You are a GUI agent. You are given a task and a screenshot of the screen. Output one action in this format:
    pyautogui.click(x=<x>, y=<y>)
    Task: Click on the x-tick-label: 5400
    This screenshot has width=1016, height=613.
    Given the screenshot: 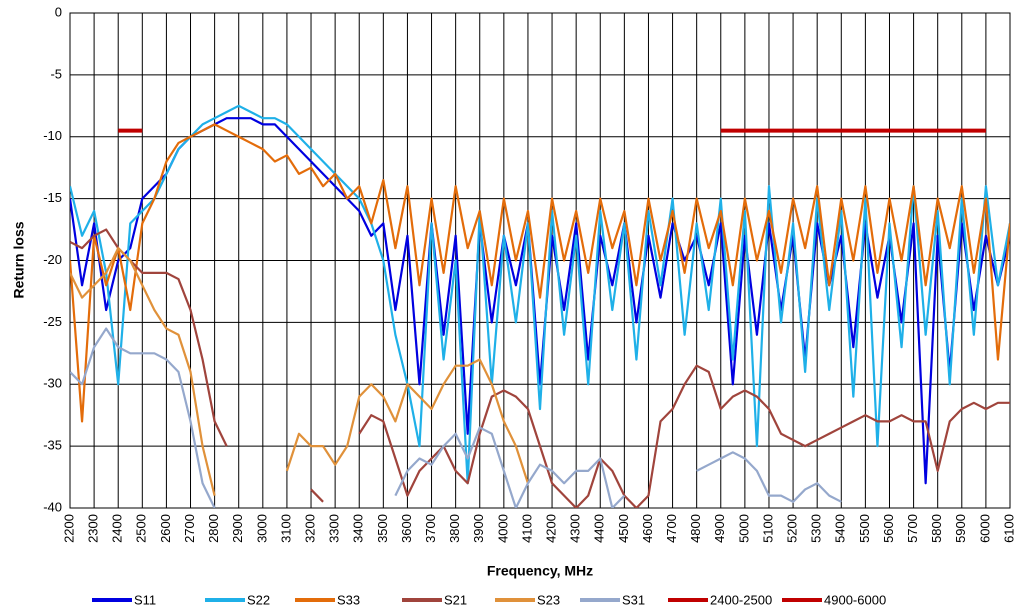 What is the action you would take?
    pyautogui.click(x=840, y=528)
    